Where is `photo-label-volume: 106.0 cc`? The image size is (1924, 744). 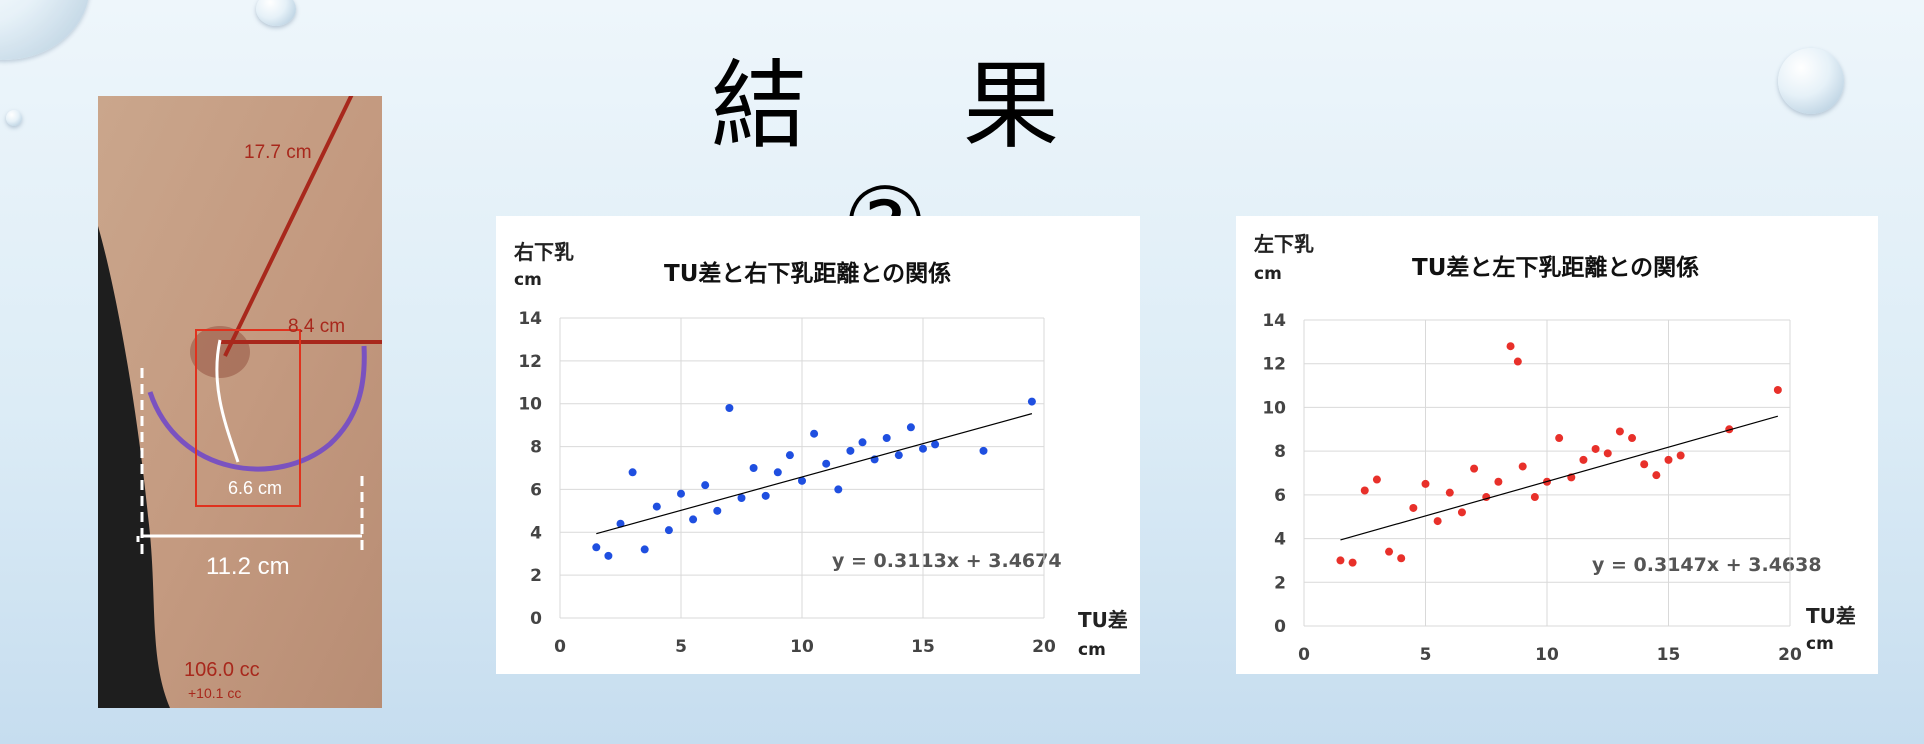 photo-label-volume: 106.0 cc is located at coordinates (222, 670).